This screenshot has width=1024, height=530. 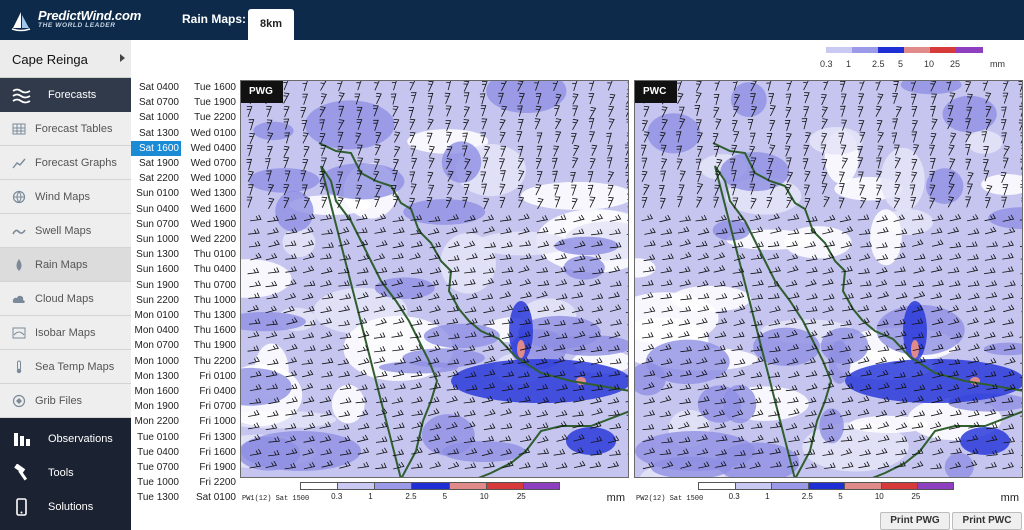 I want to click on time-option: Mon 2200, so click(x=156, y=422).